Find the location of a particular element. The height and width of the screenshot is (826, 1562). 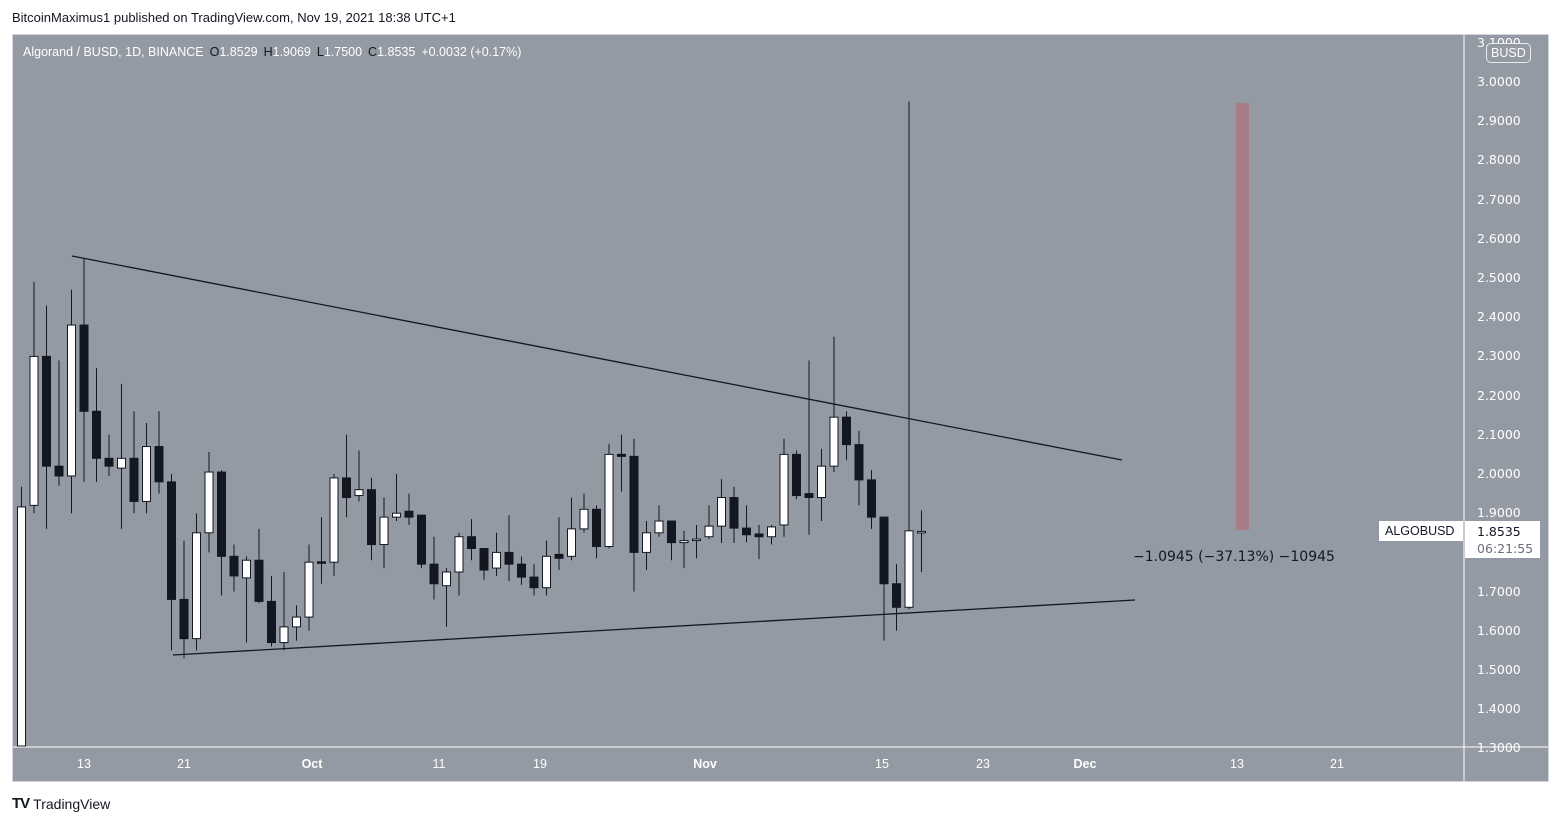

price-tick: 2.4000 is located at coordinates (1499, 317).